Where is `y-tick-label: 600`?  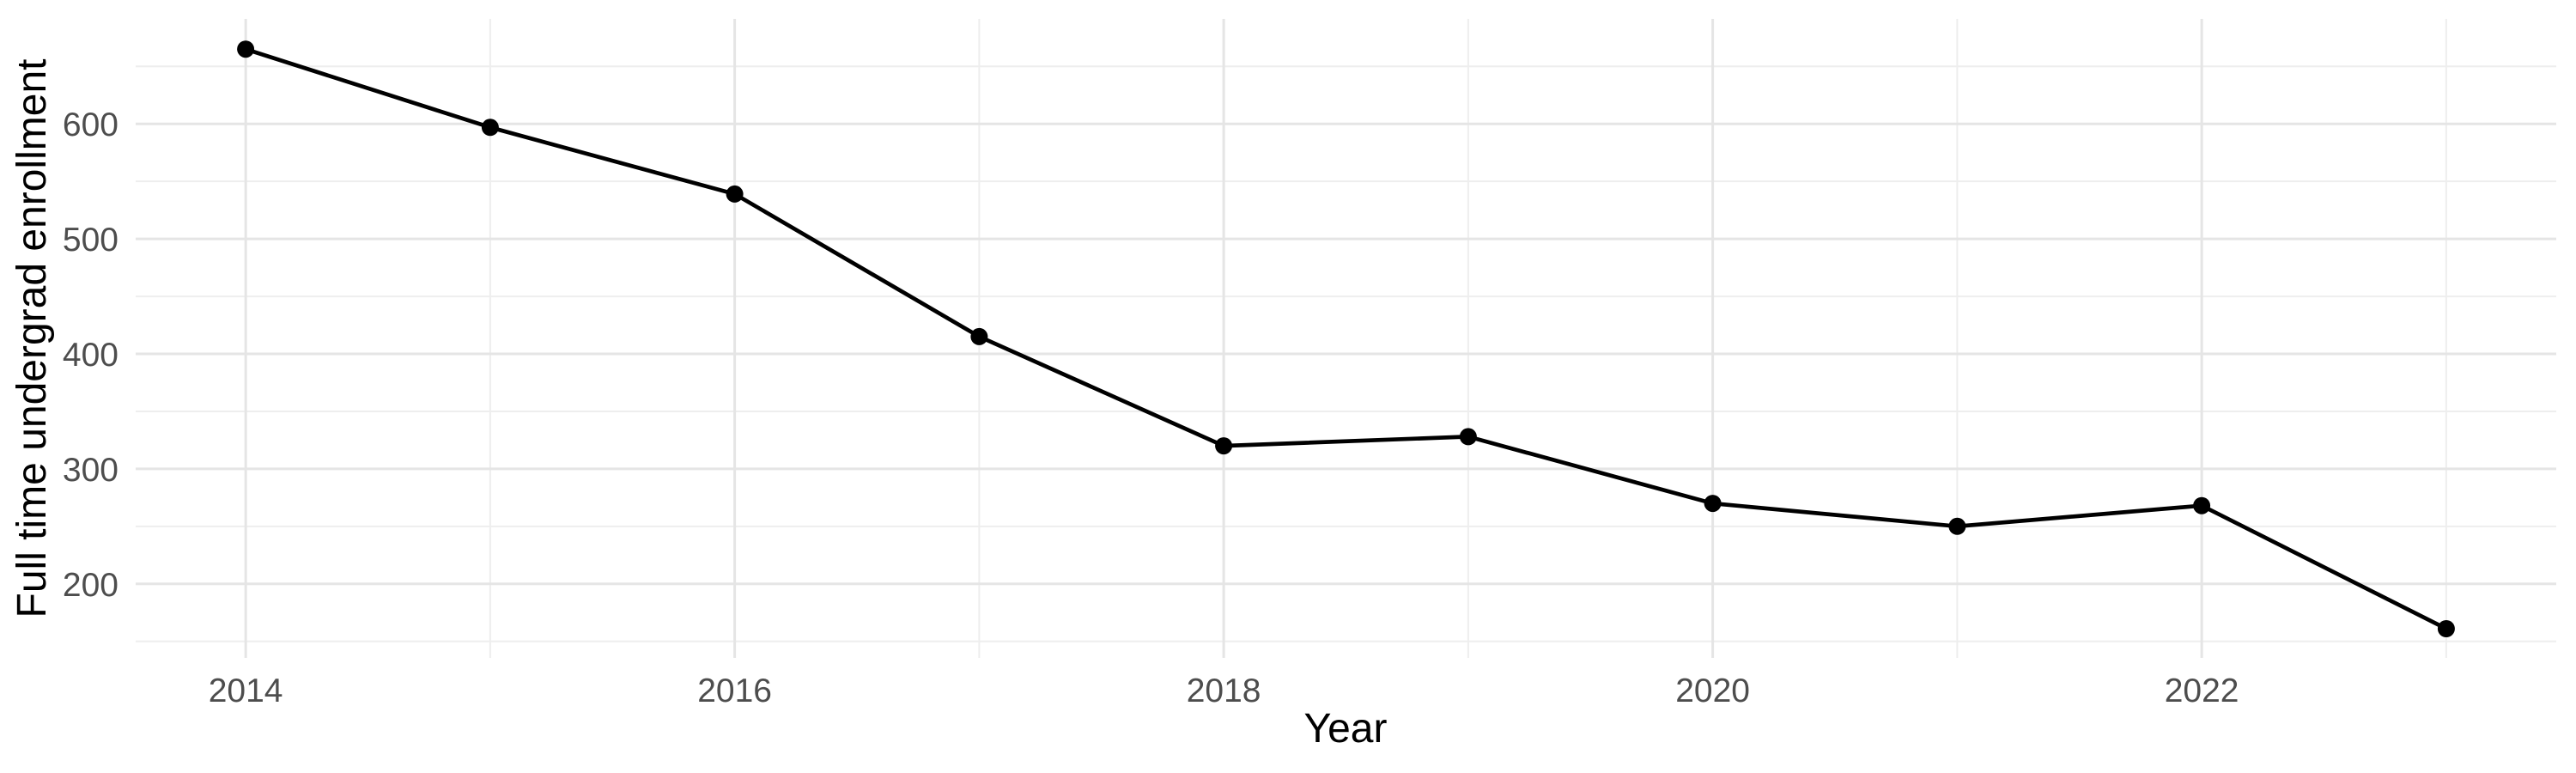
y-tick-label: 600 is located at coordinates (90, 125).